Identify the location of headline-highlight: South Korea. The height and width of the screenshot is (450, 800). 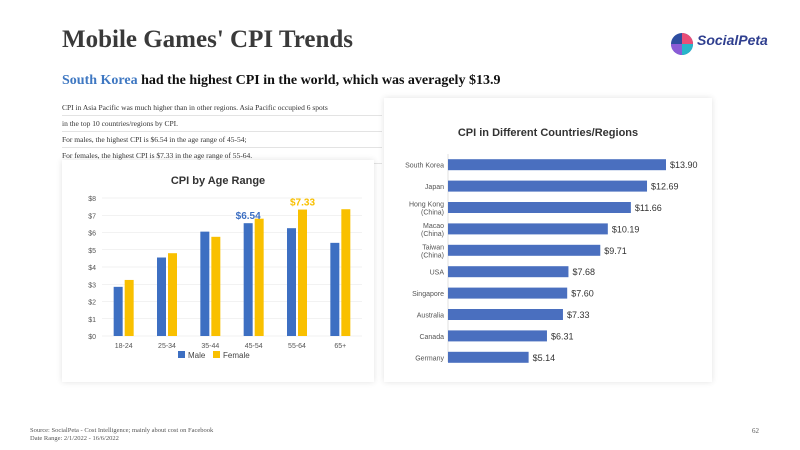
(100, 80).